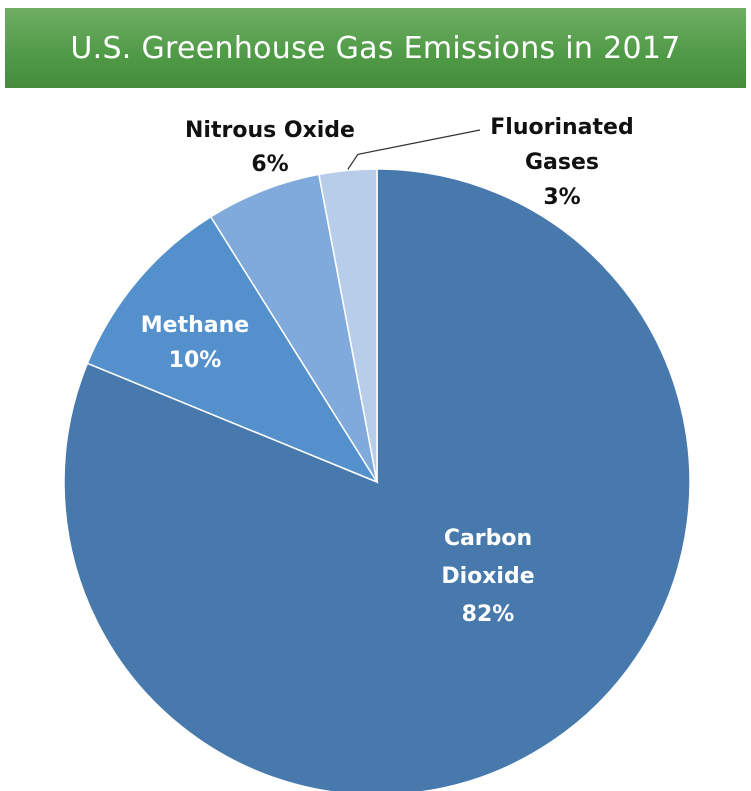 The height and width of the screenshot is (791, 751). Describe the element at coordinates (561, 127) in the screenshot. I see `slice-name-fluorinated-gases: Fluorinated` at that location.